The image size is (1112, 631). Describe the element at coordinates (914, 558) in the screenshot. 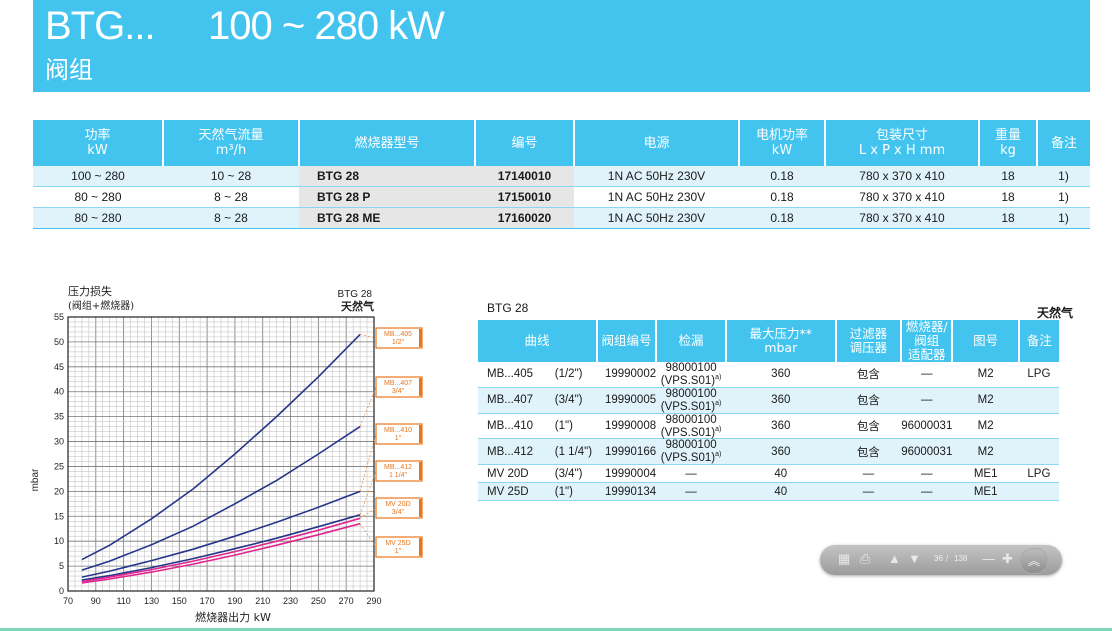

I see `next-page-icon: ▼` at that location.